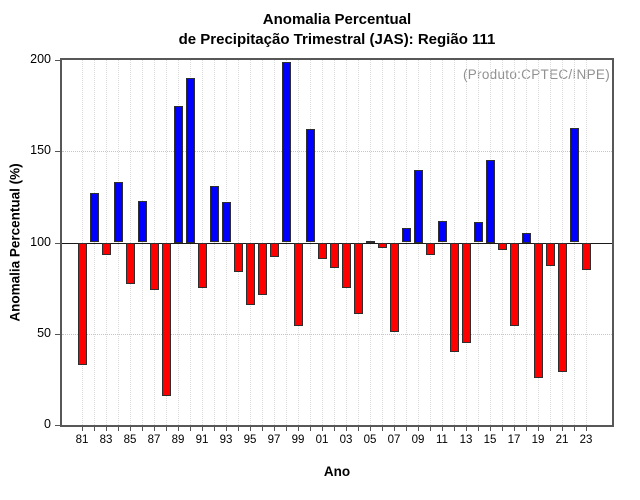  What do you see at coordinates (358, 278) in the screenshot?
I see `bar-2004` at bounding box center [358, 278].